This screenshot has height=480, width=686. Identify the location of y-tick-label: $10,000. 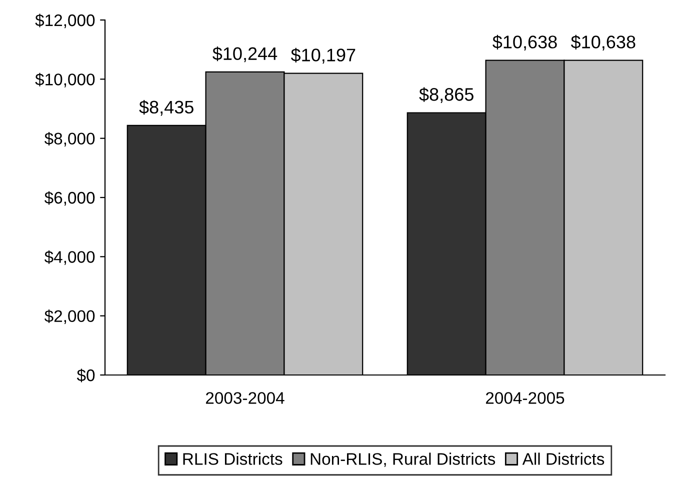
(65, 80).